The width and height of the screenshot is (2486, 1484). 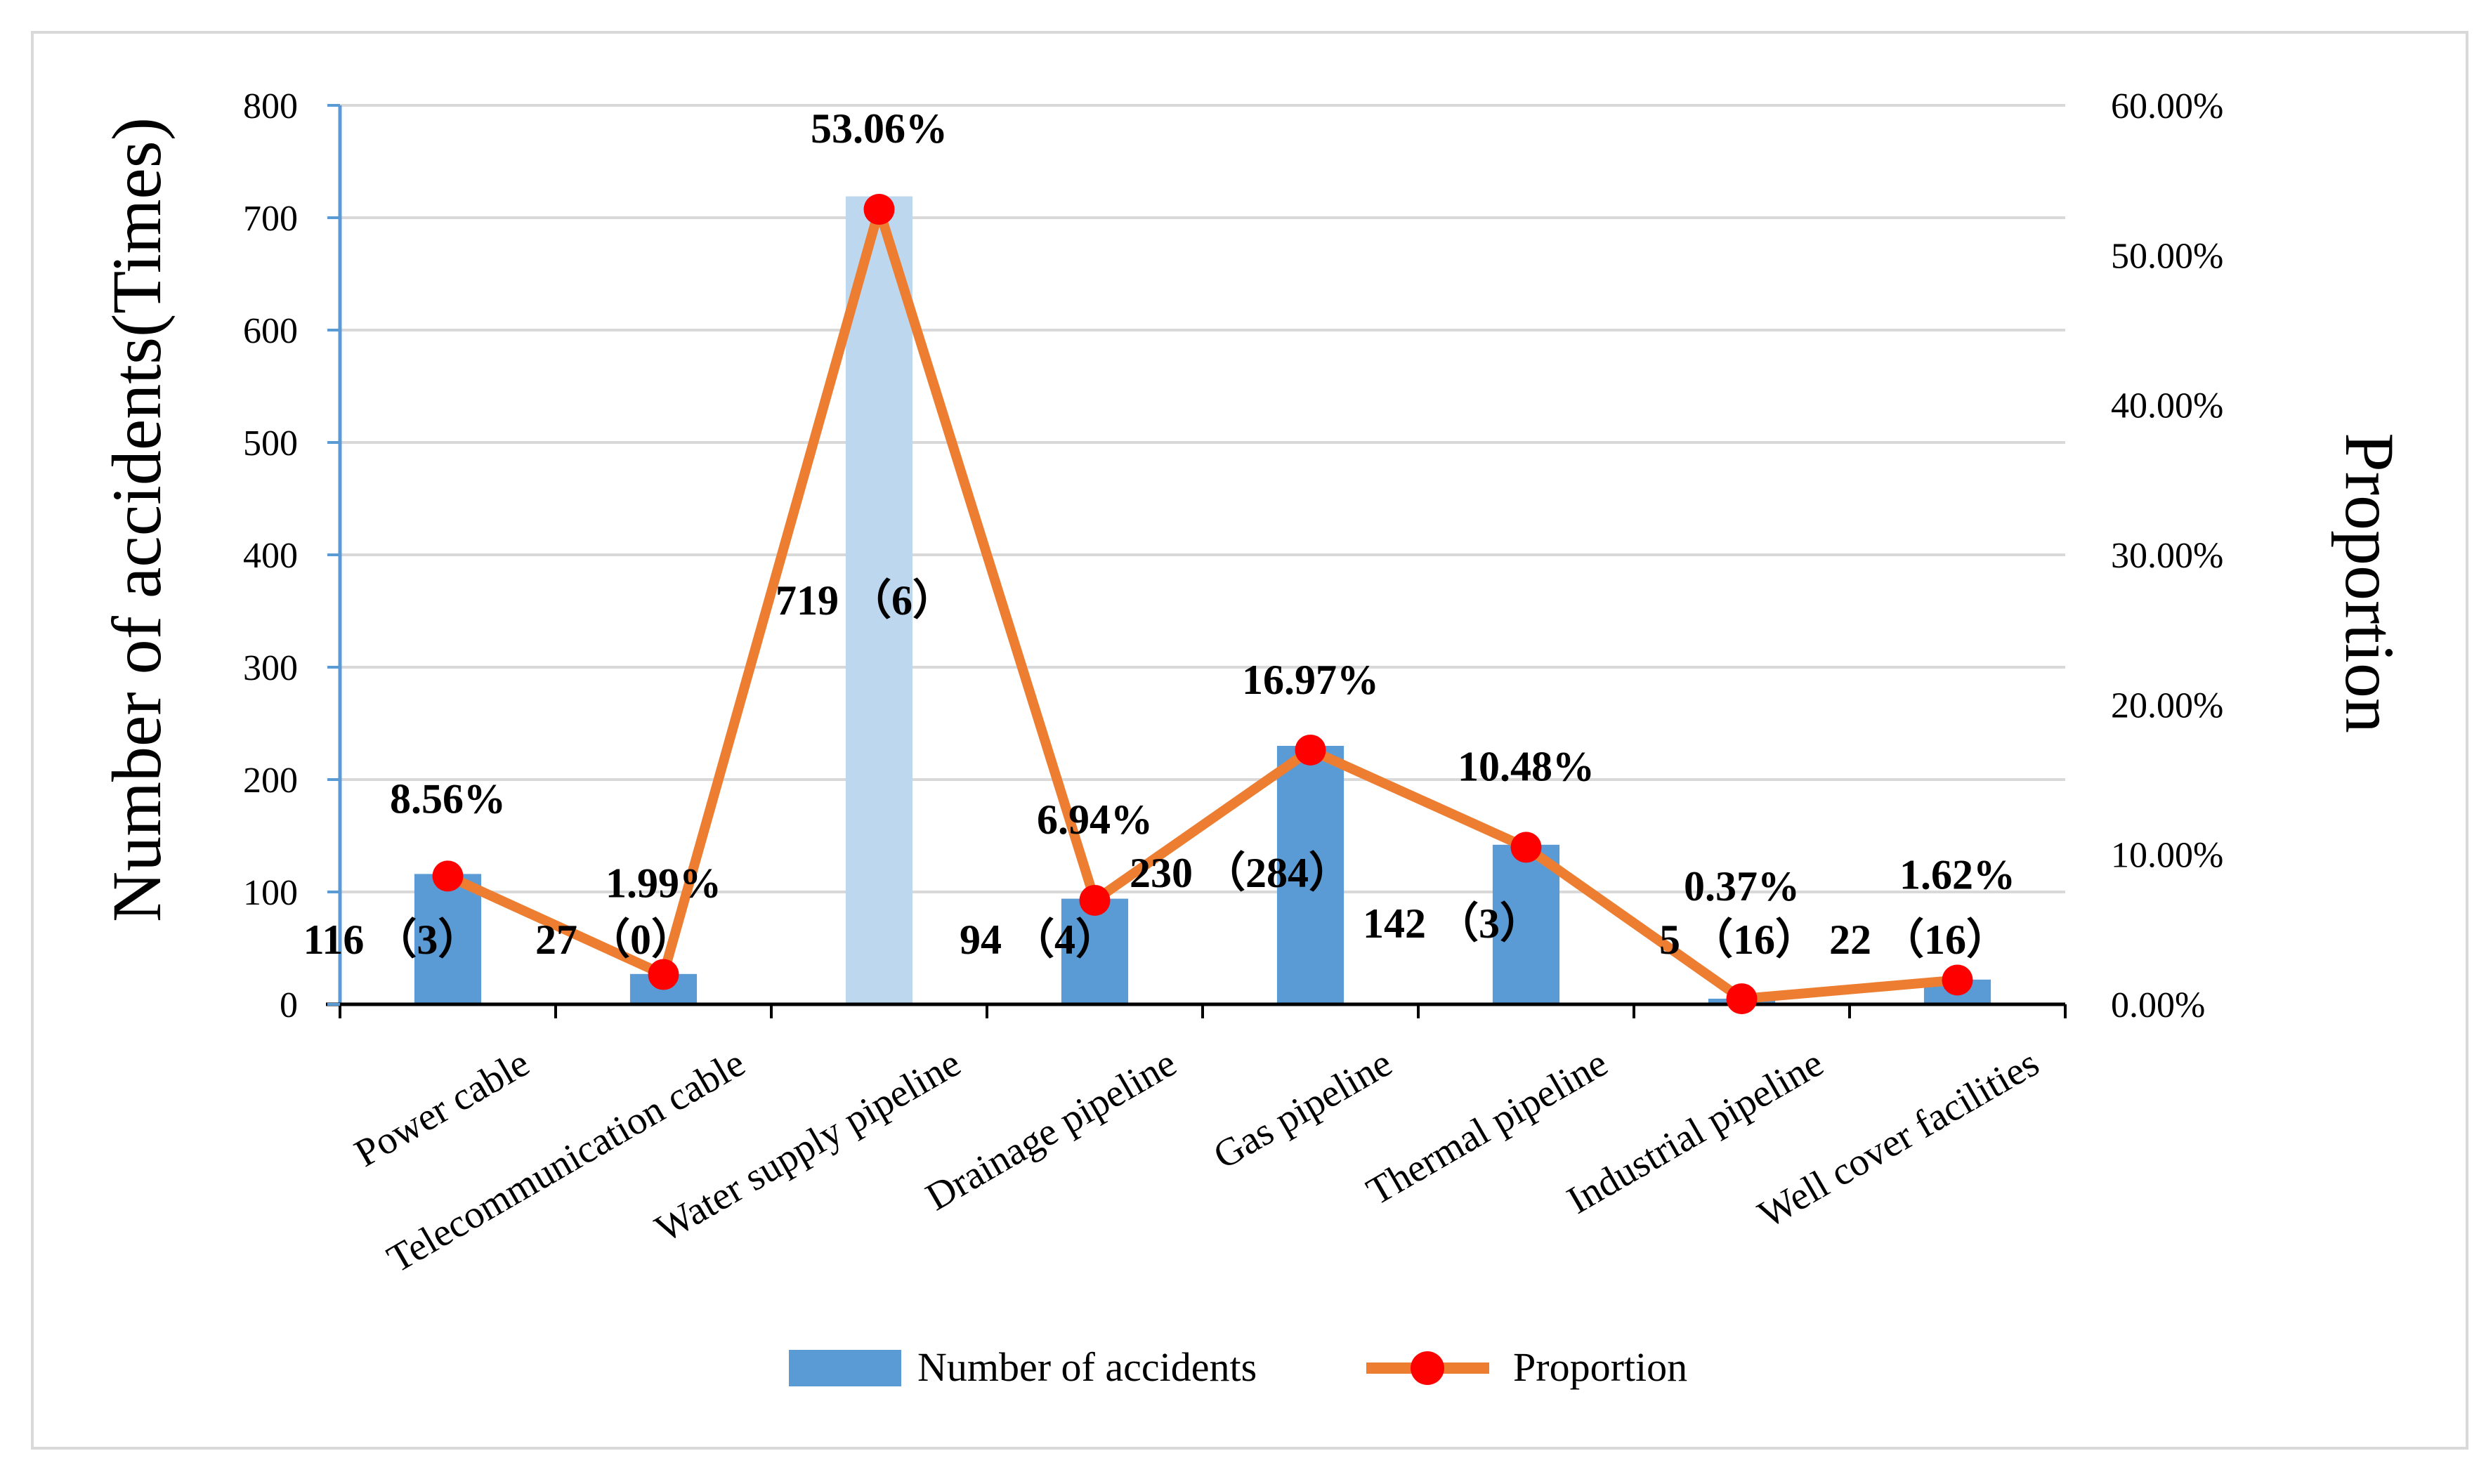 I want to click on x-category-label: Power cable, so click(x=442, y=1109).